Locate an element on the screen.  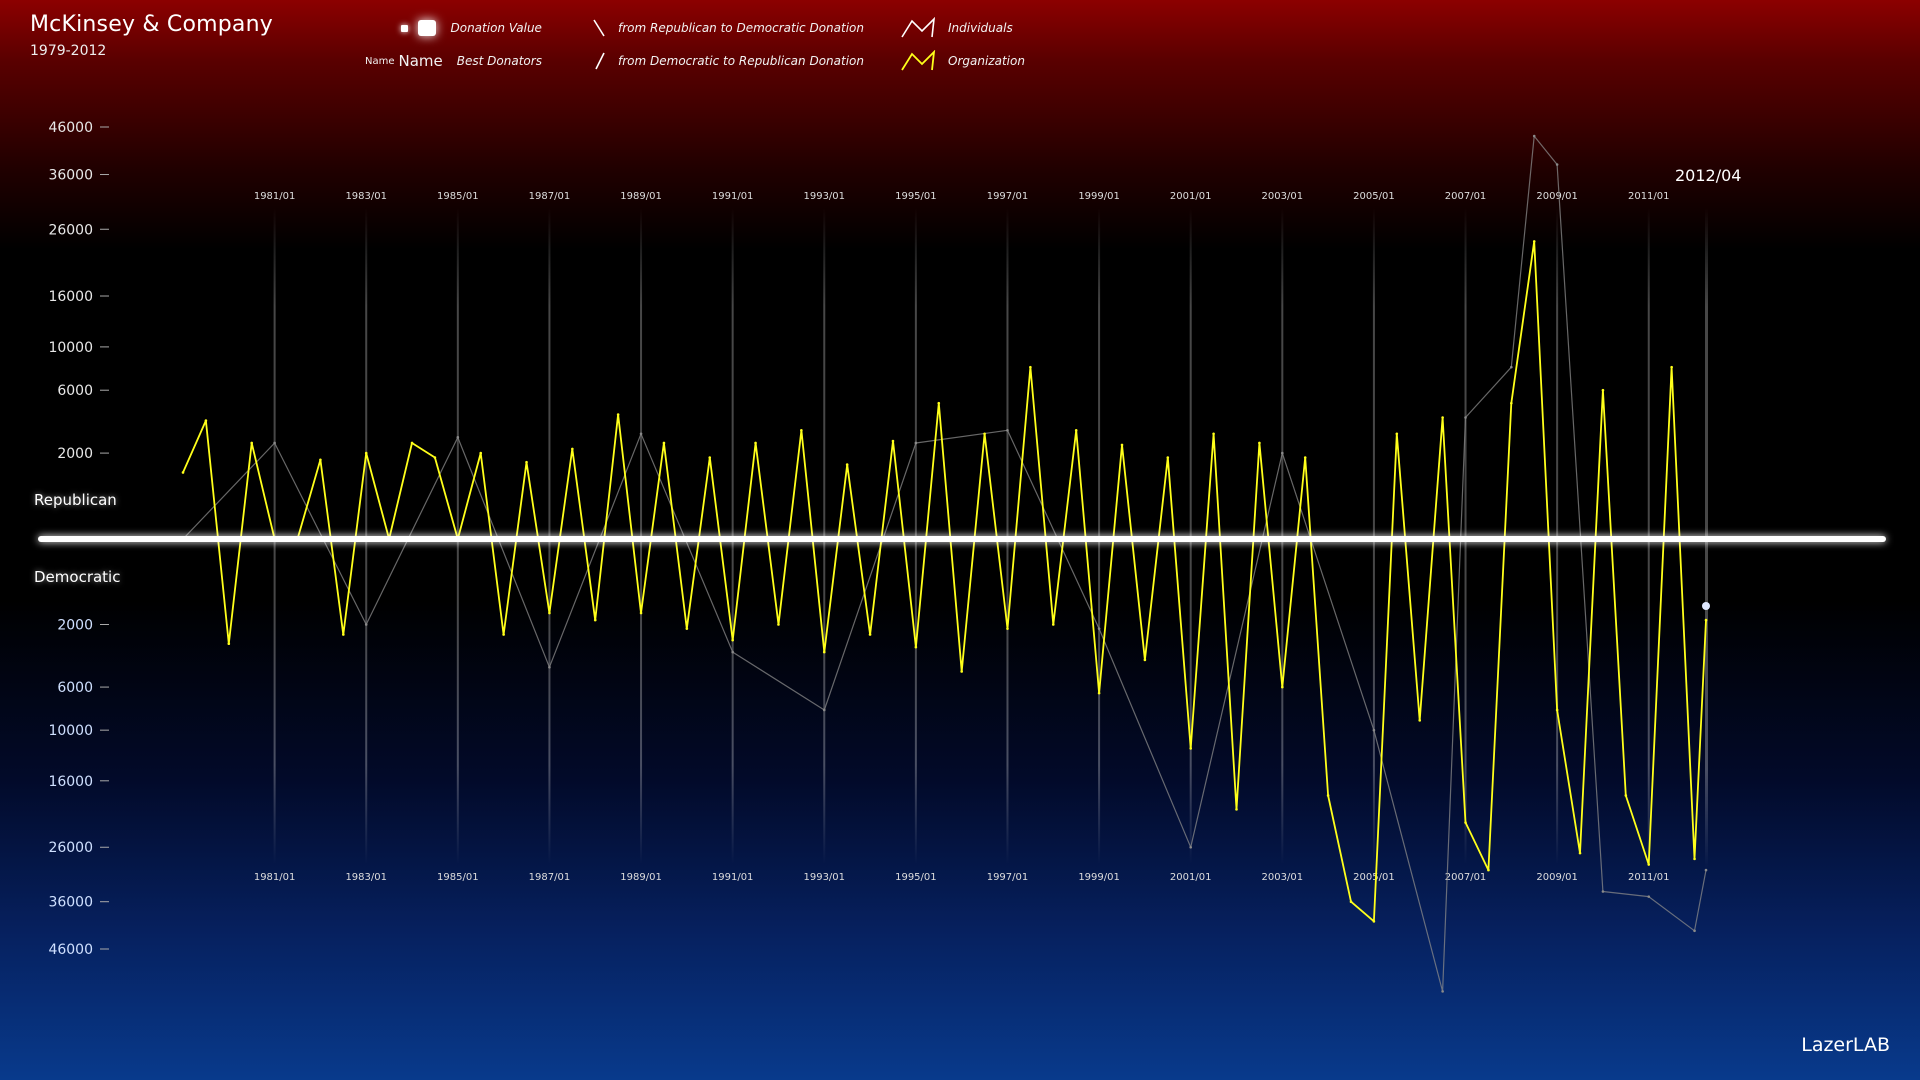
x-tick-label-top: 1989/01 is located at coordinates (641, 196).